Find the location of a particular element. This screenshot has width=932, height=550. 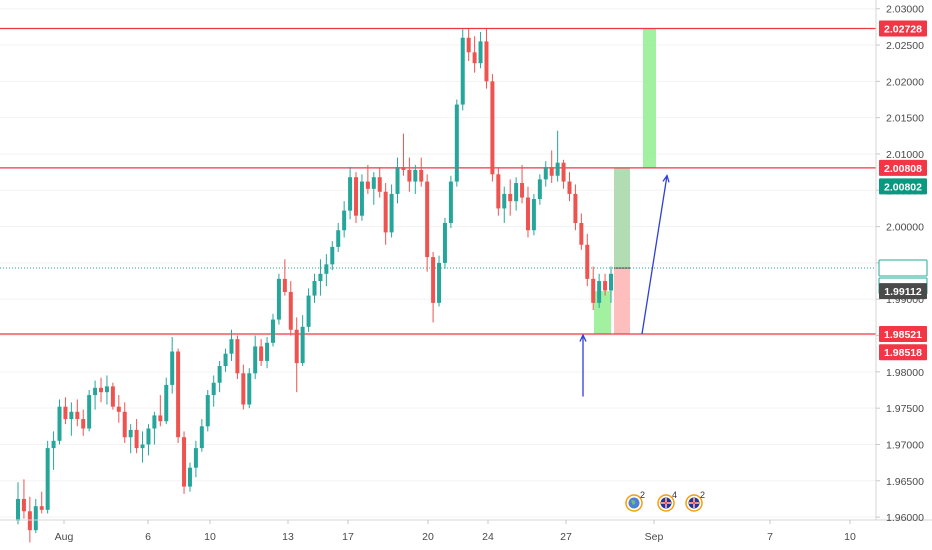

x-tick-label: Aug is located at coordinates (64, 537).